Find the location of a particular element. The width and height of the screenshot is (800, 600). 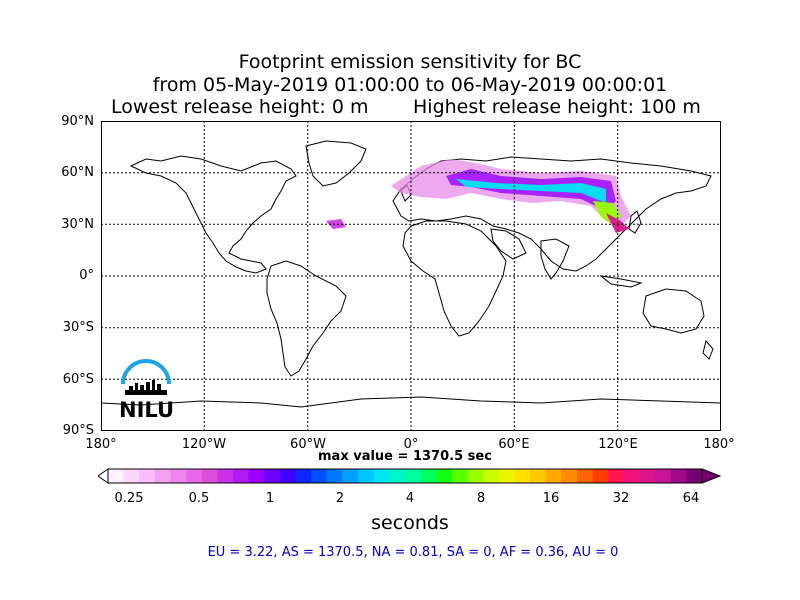

colorbar-tick: 0.5 is located at coordinates (199, 498).